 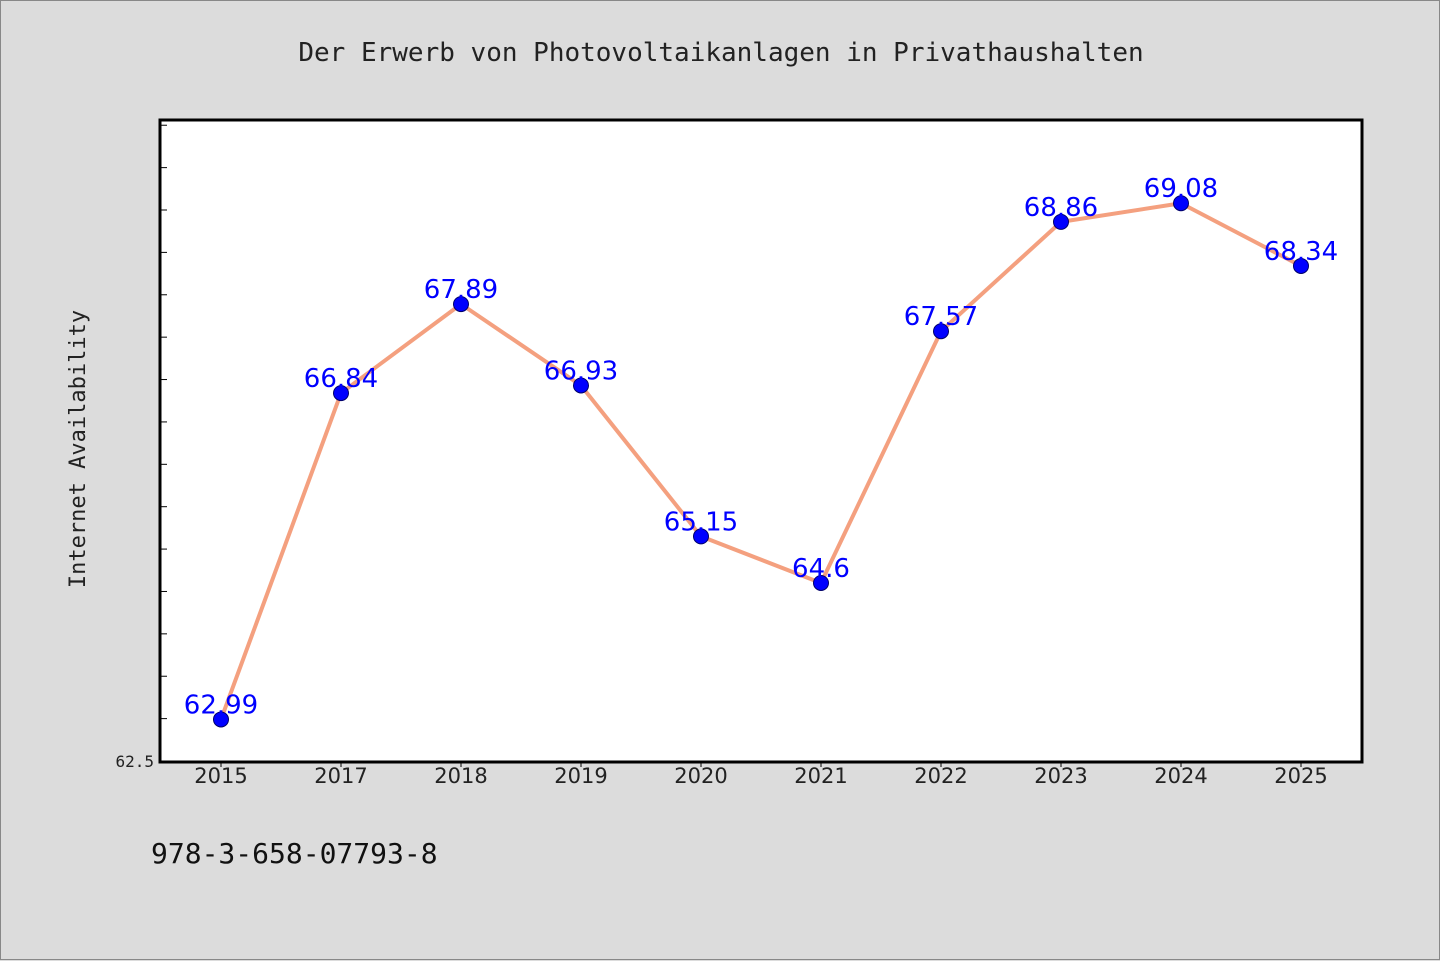 I want to click on x-tick-label-2025: 2025, so click(x=1300, y=776).